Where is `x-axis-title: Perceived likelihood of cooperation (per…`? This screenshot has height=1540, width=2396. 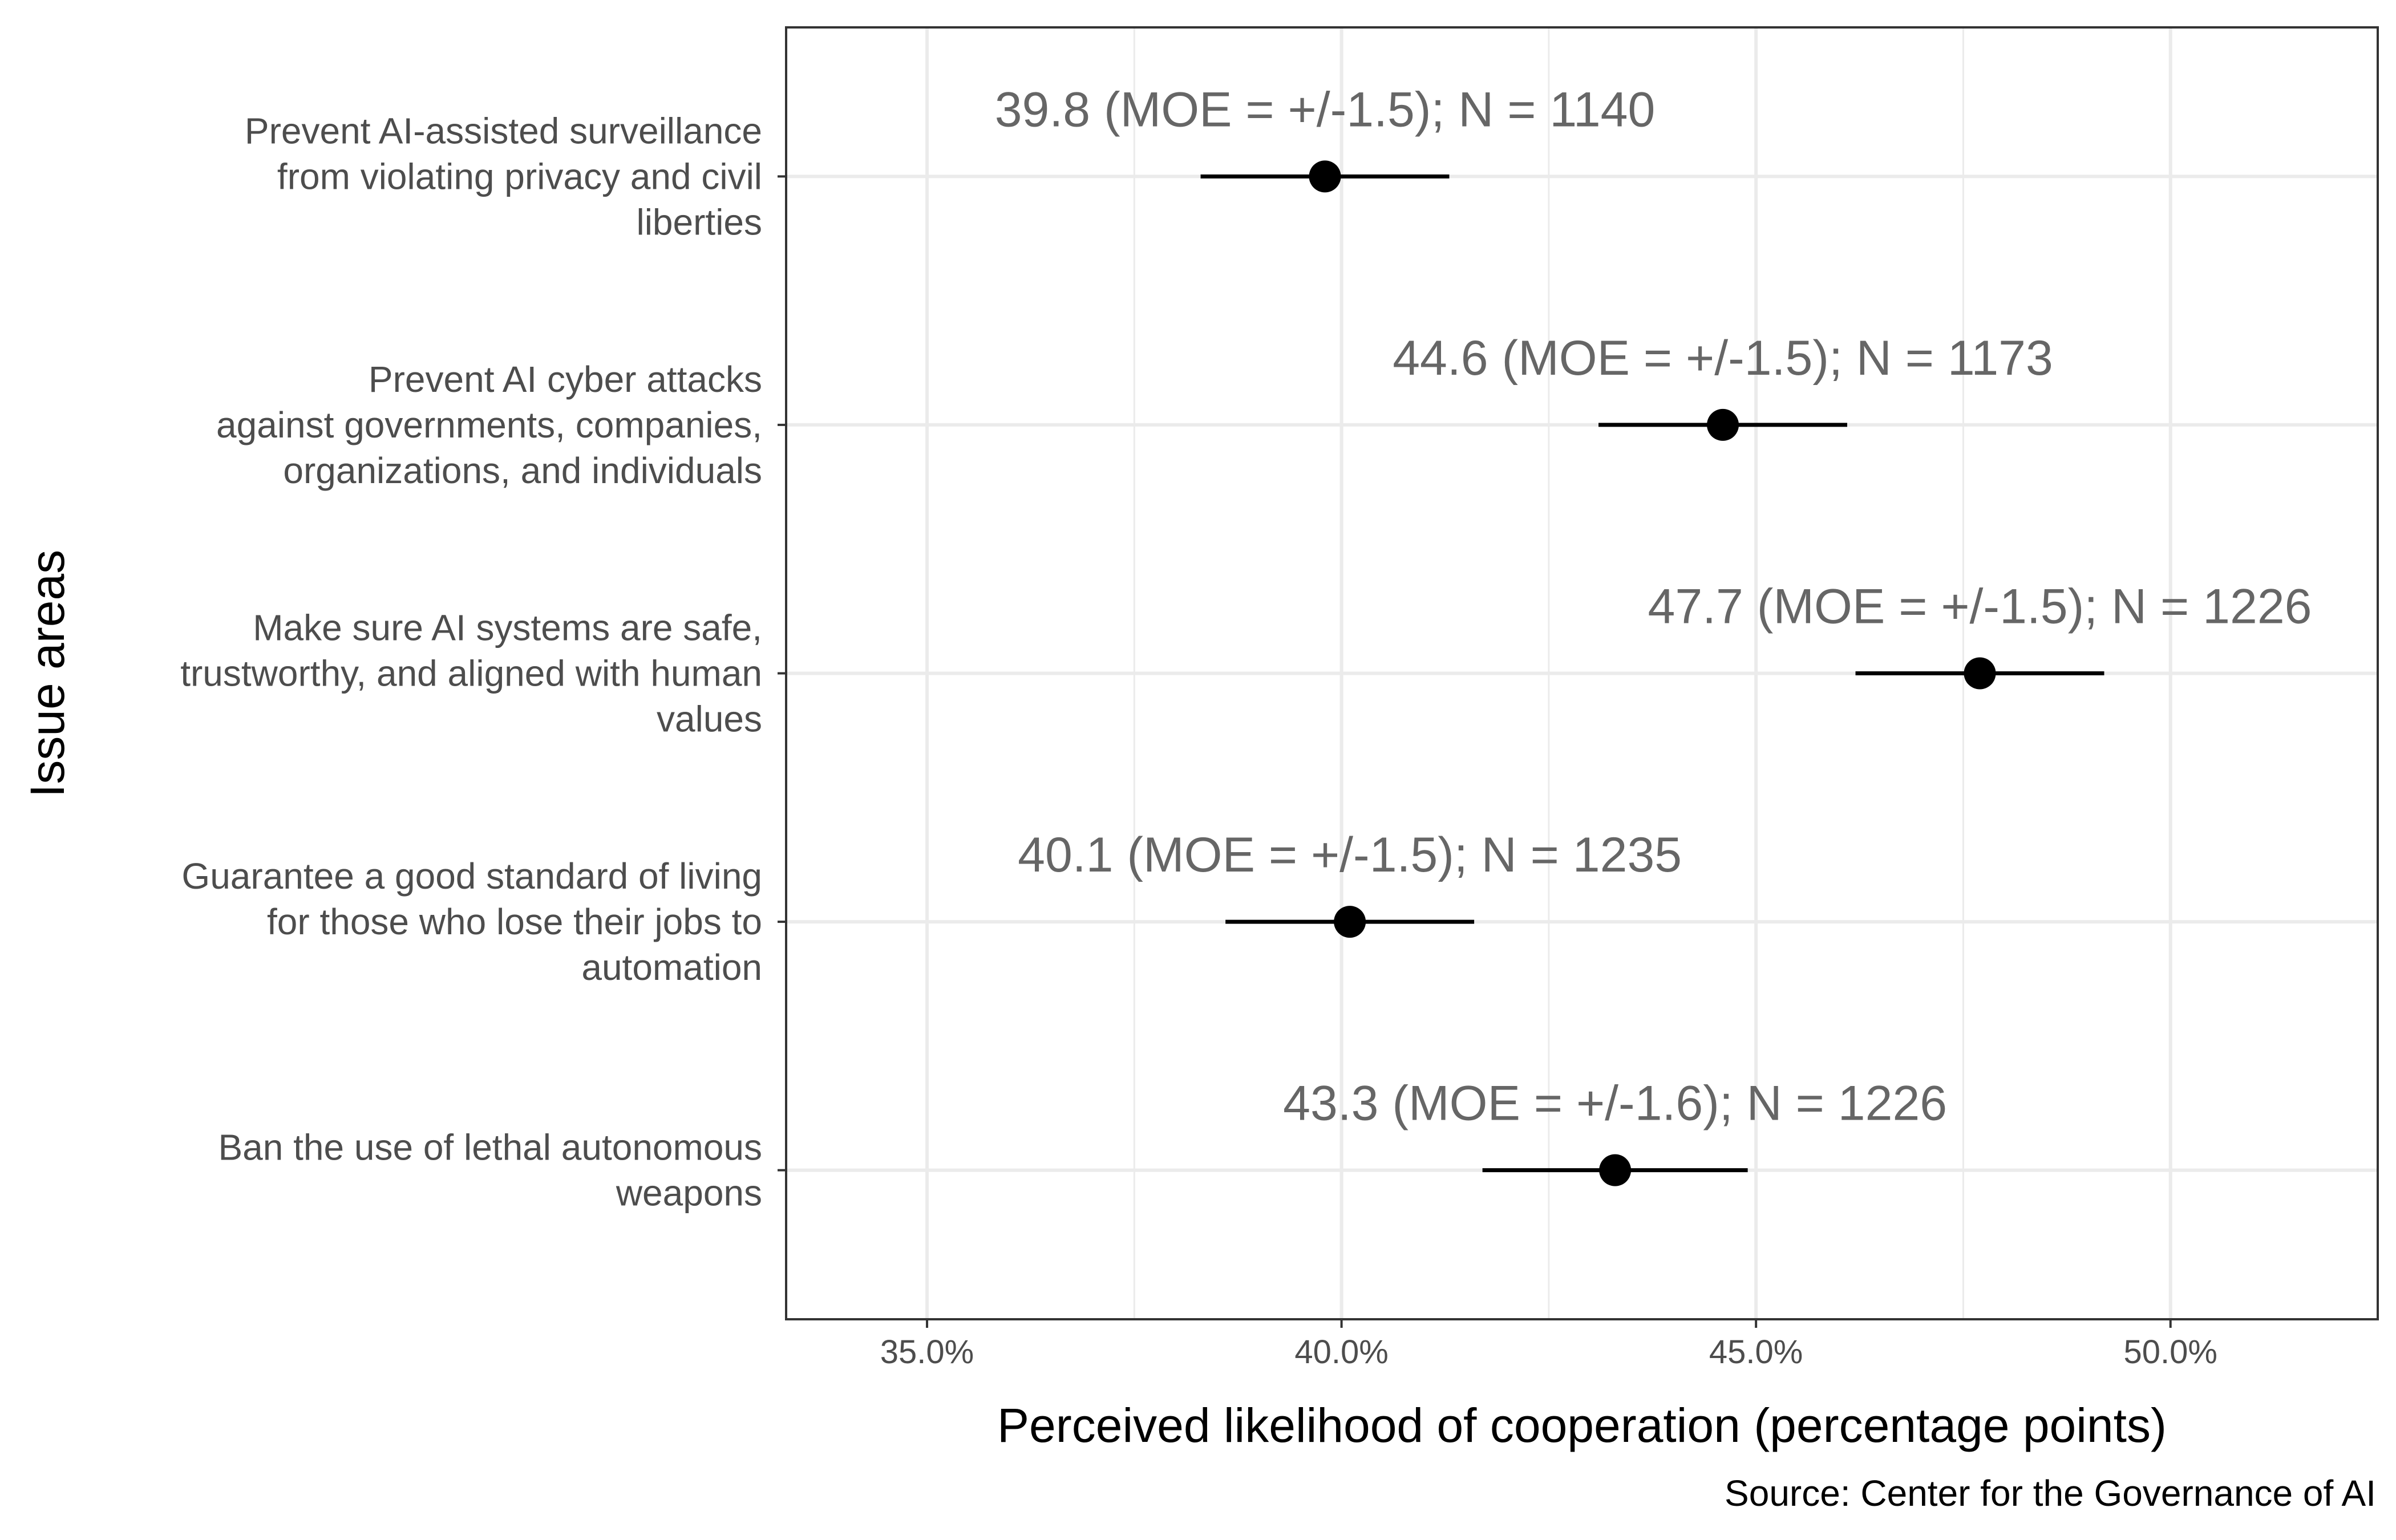 x-axis-title: Perceived likelihood of cooperation (per… is located at coordinates (1582, 1426).